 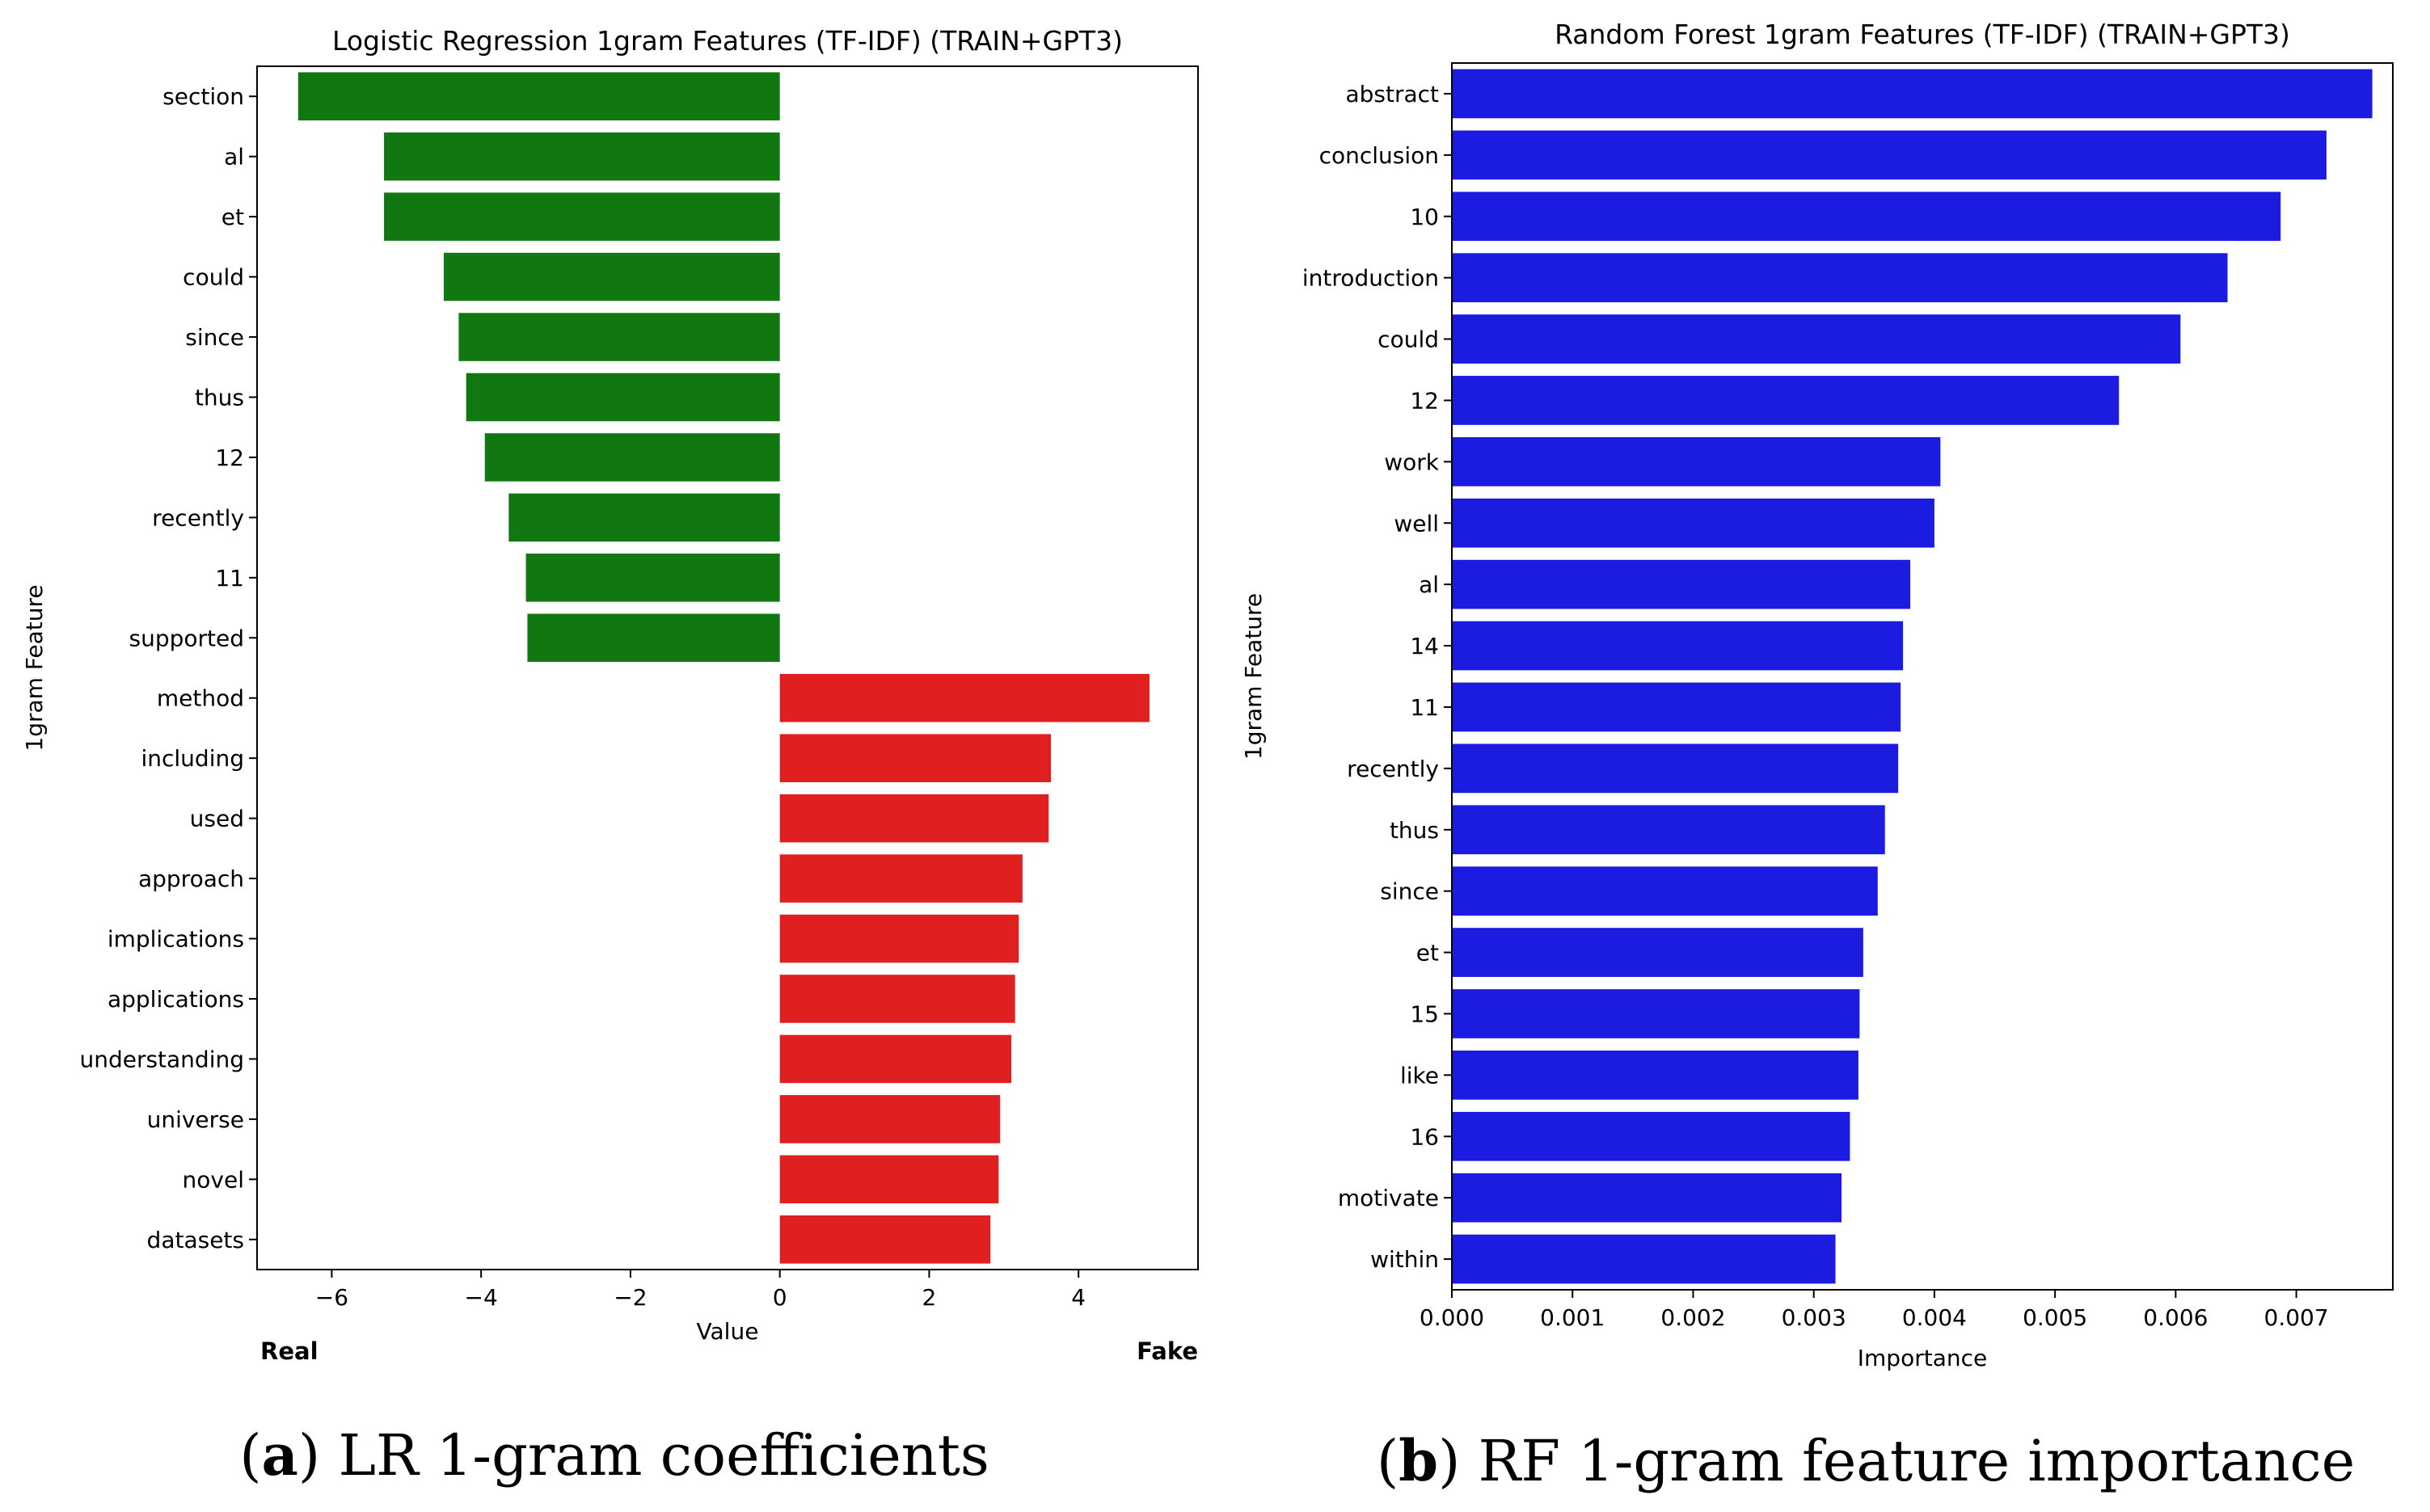 I want to click on bar-used, so click(x=914, y=818).